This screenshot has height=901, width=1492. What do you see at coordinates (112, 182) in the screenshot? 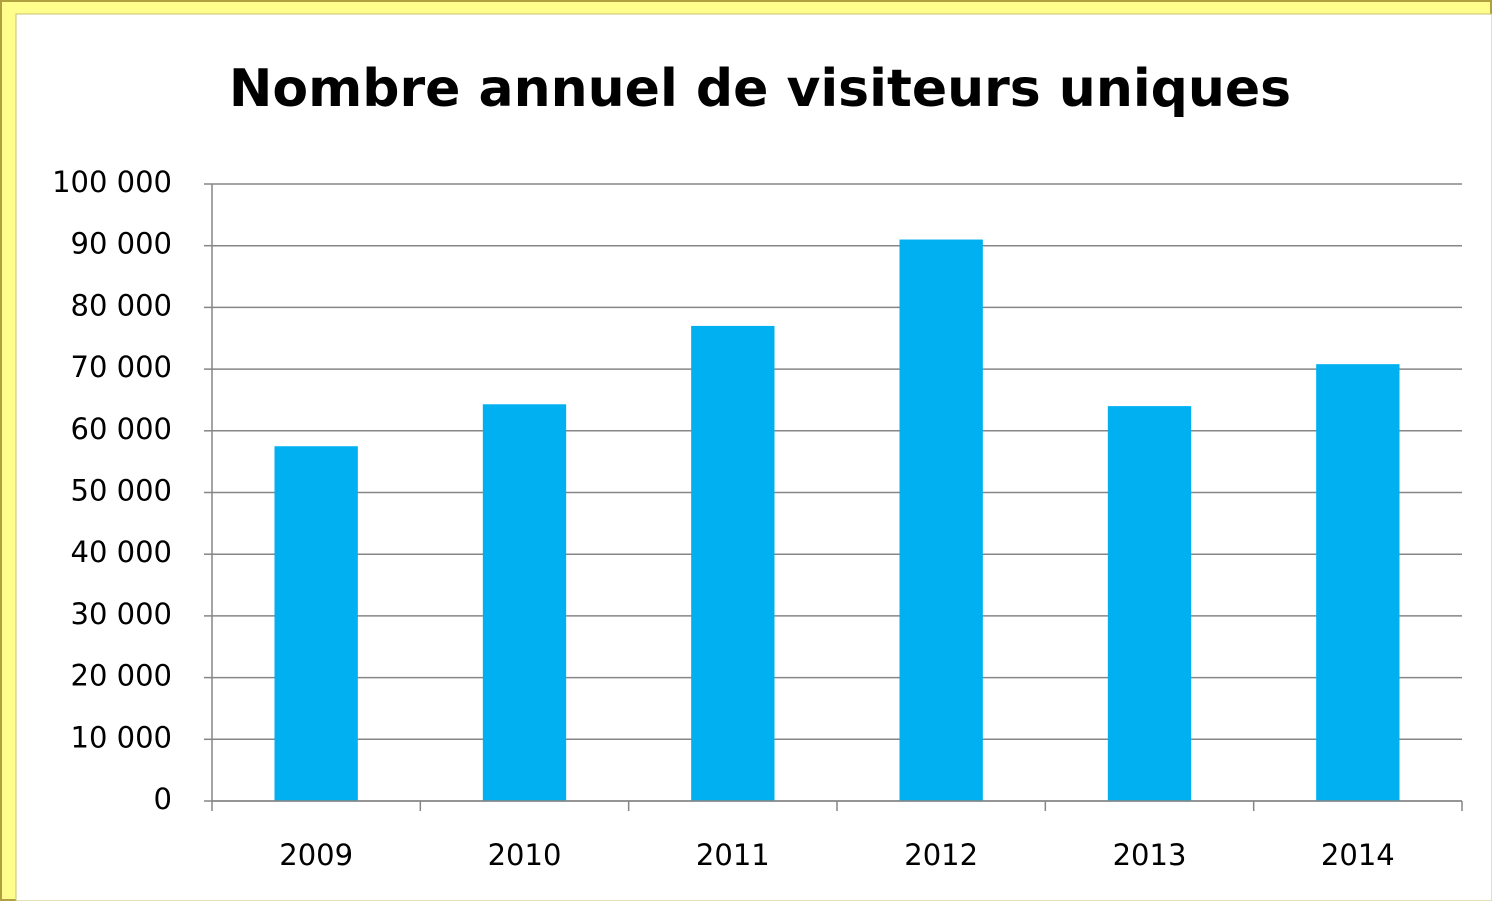
I see `y-tick-label: 100 000` at bounding box center [112, 182].